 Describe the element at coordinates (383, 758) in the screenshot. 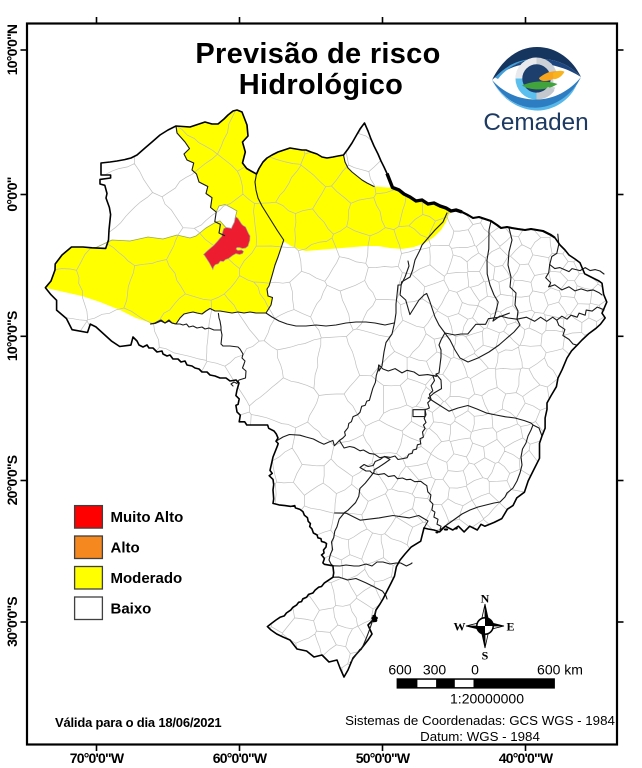

I see `svg-text: 50°0'0"W` at that location.